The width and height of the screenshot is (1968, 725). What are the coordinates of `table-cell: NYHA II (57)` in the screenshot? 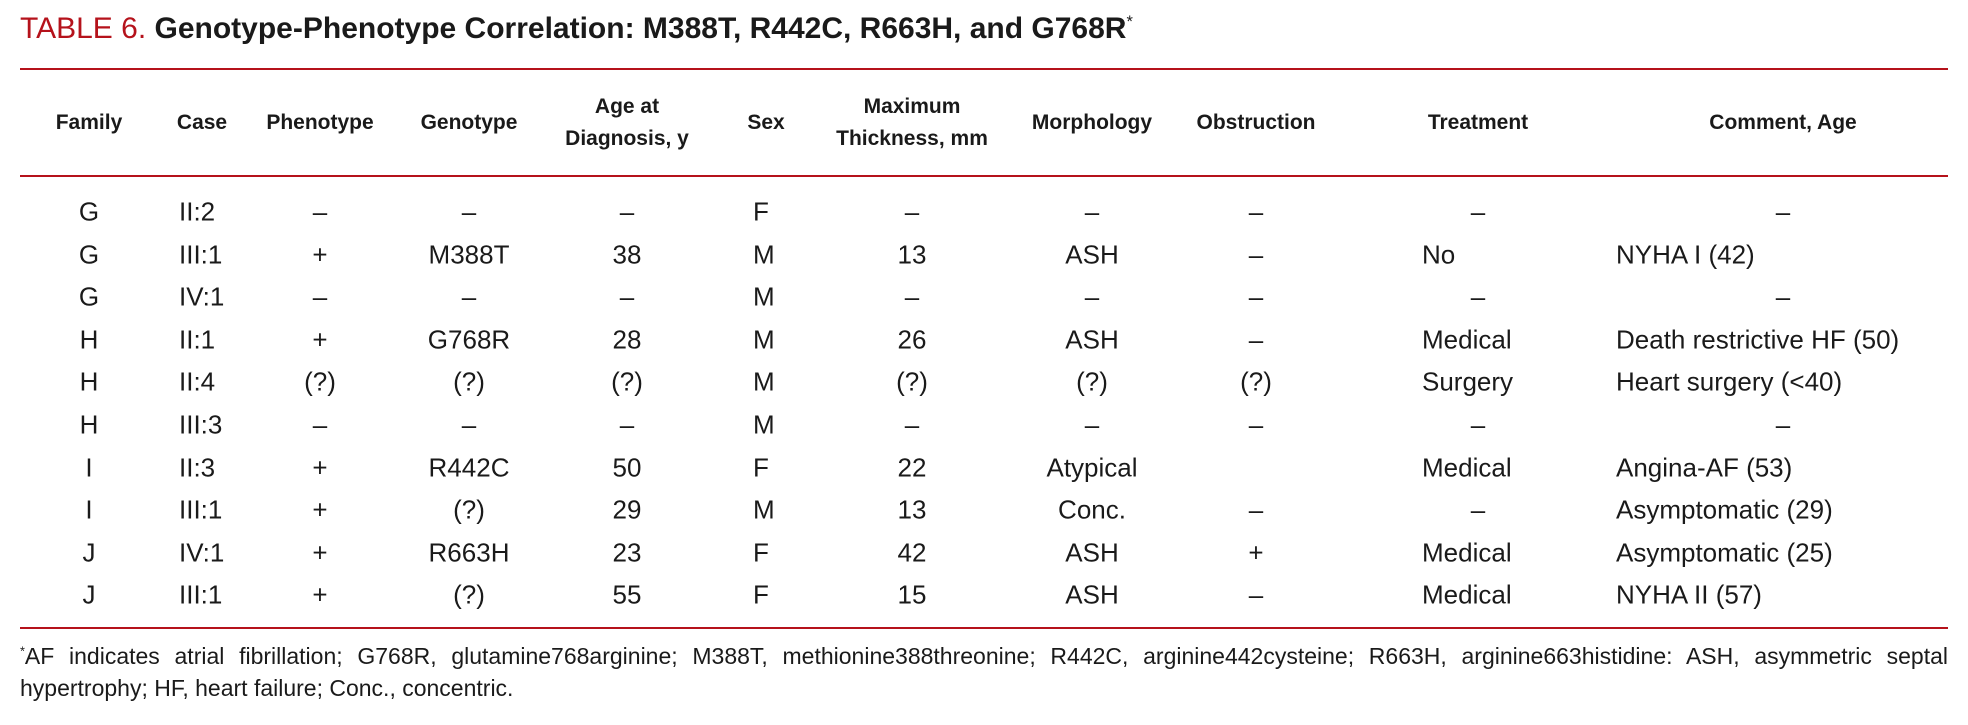 It's located at (1689, 594).